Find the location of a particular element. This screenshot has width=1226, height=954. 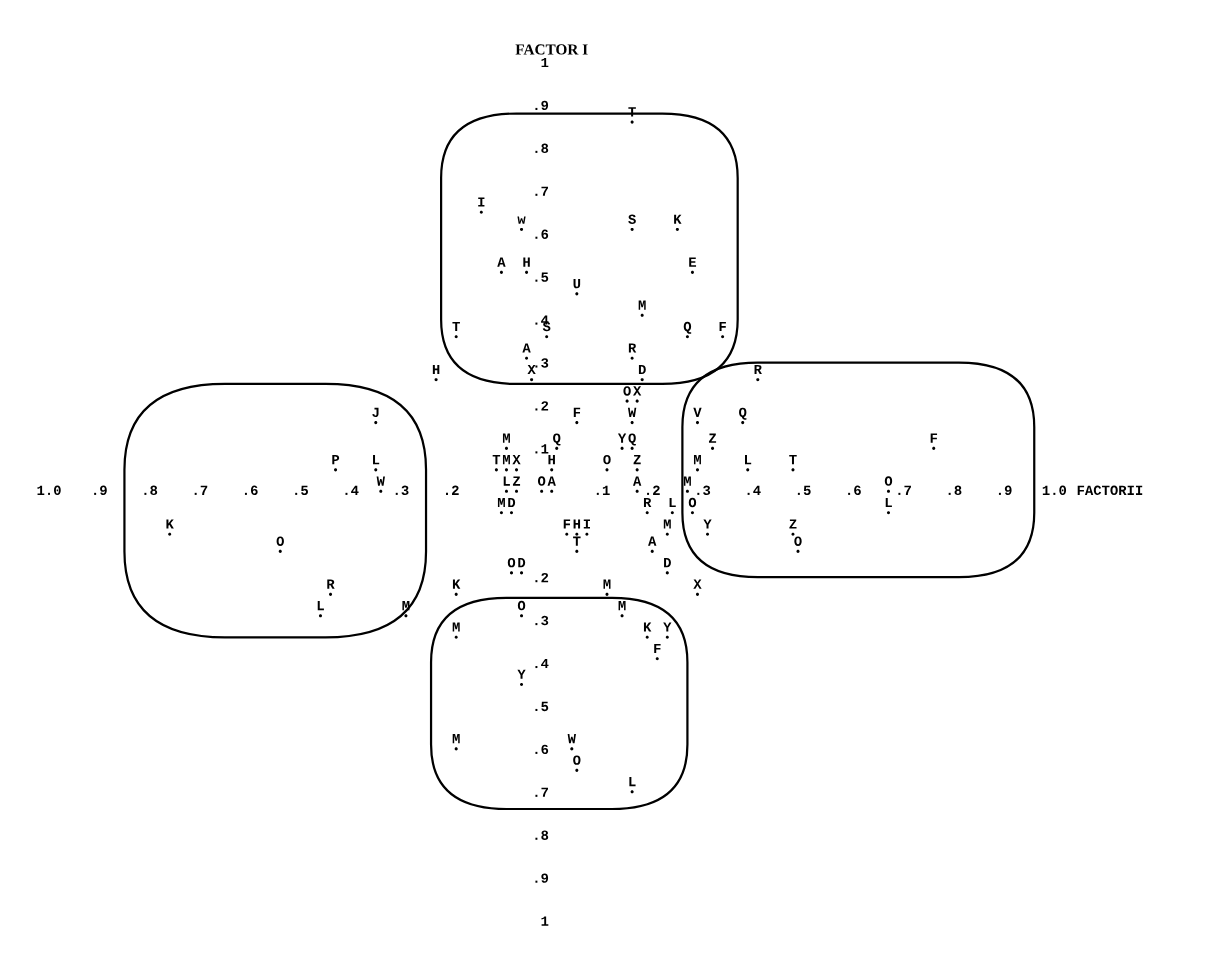

x-tick-label: .4 is located at coordinates (754, 490).